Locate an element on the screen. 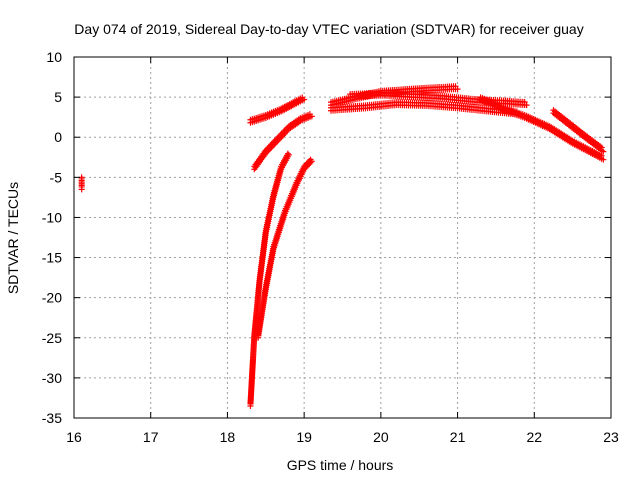 The width and height of the screenshot is (640, 480). y-tick-label: -35 is located at coordinates (52, 418).